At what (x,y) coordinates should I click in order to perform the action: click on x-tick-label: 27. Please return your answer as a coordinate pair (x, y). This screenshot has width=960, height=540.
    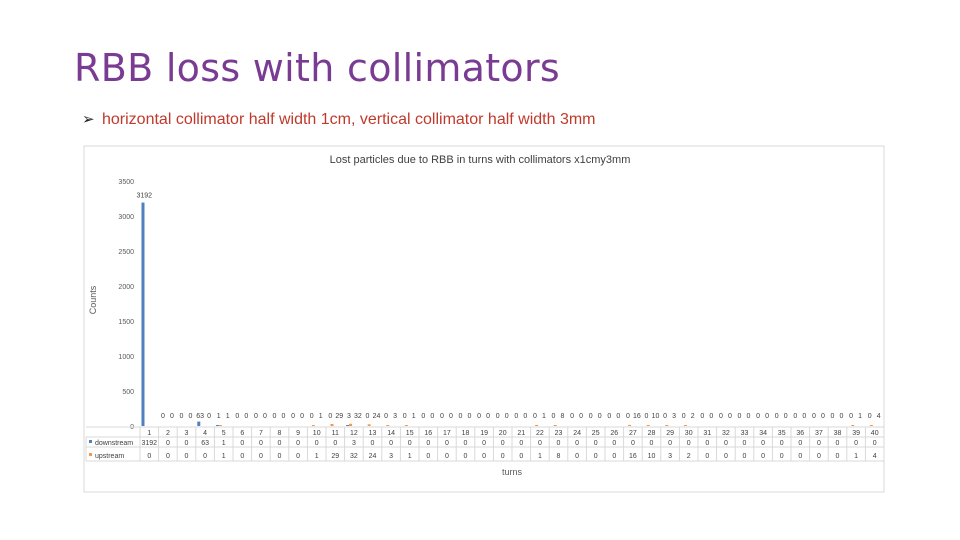
    Looking at the image, I should click on (633, 433).